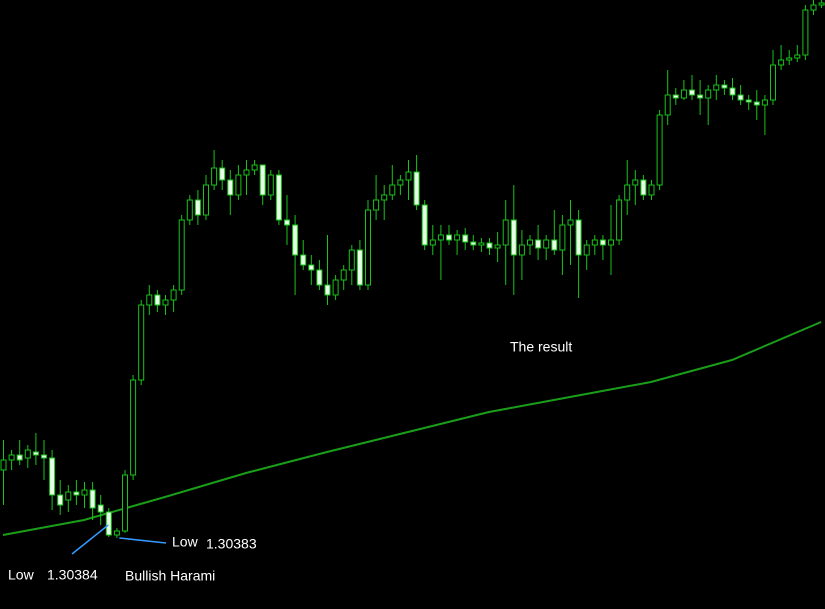  What do you see at coordinates (231, 544) in the screenshot?
I see `annotation-value: 1.30383` at bounding box center [231, 544].